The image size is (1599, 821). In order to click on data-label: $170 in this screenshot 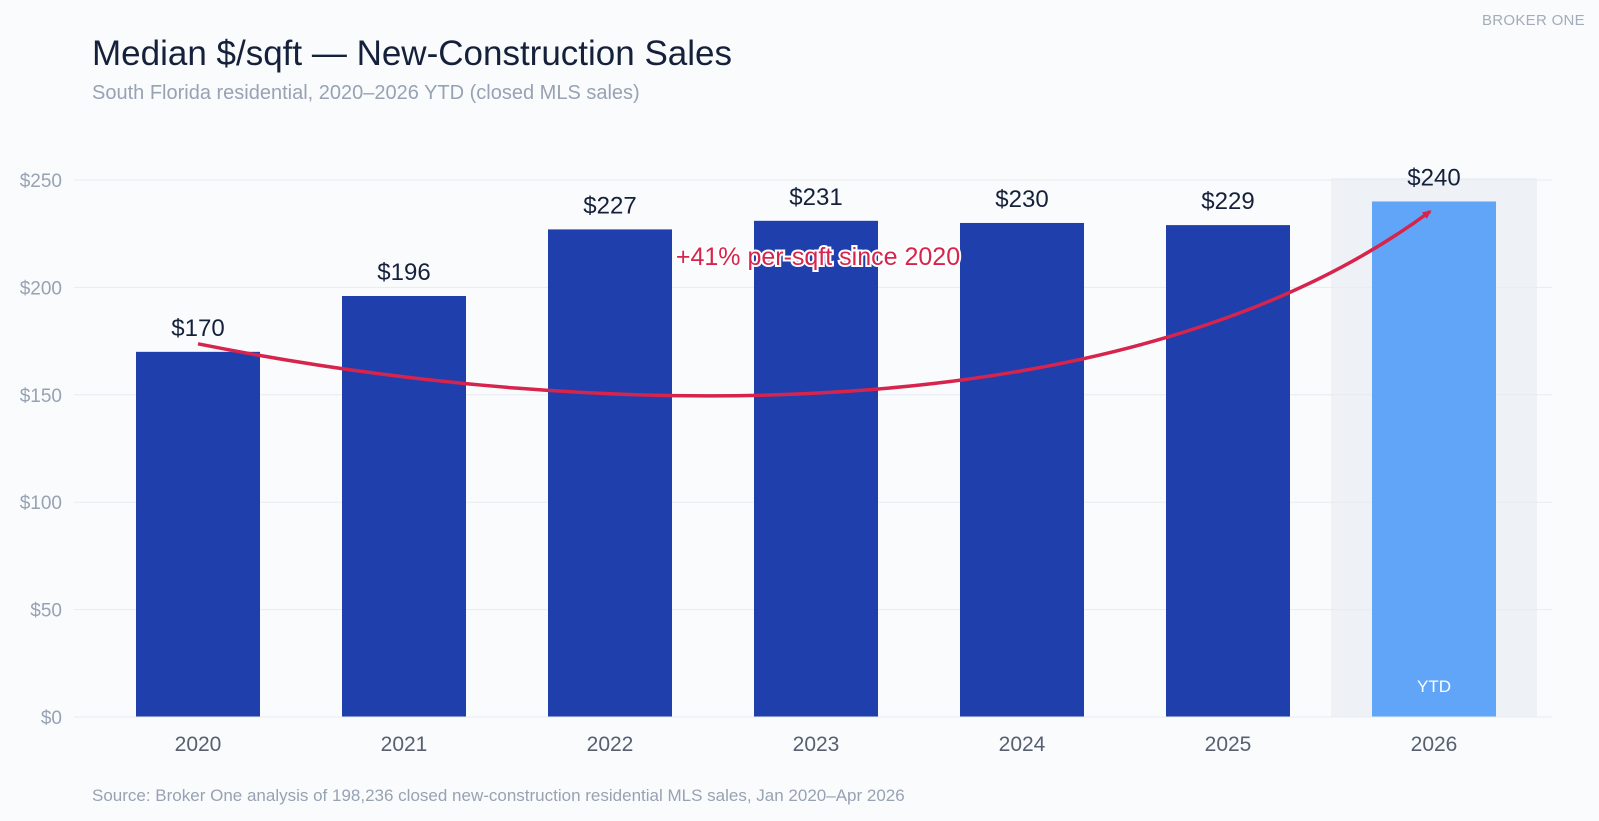, I will do `click(197, 328)`.